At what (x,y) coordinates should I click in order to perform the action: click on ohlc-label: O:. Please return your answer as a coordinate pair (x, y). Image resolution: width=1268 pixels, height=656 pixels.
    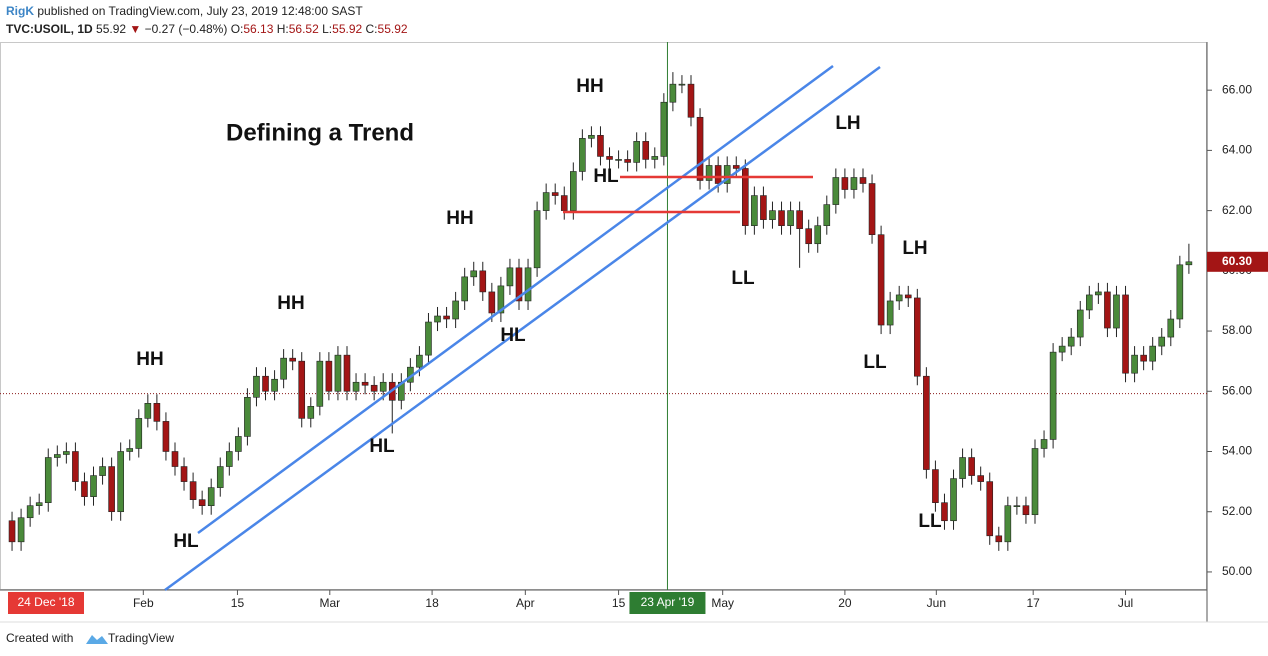
    Looking at the image, I should click on (237, 29).